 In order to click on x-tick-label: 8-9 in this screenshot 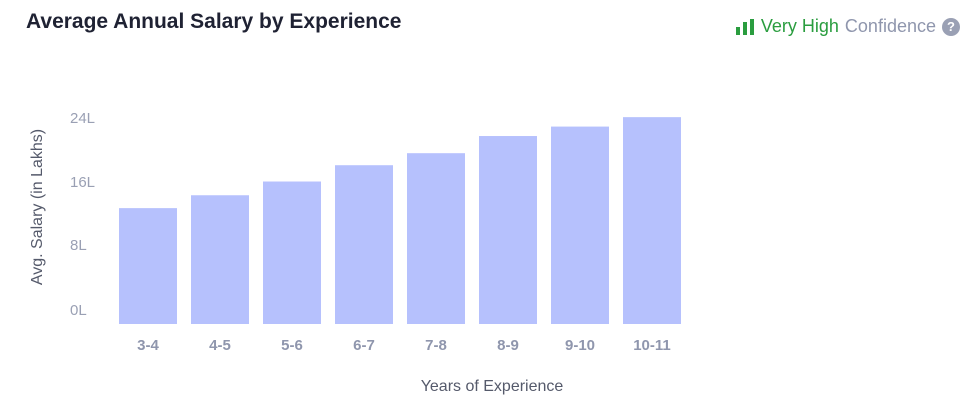, I will do `click(508, 345)`.